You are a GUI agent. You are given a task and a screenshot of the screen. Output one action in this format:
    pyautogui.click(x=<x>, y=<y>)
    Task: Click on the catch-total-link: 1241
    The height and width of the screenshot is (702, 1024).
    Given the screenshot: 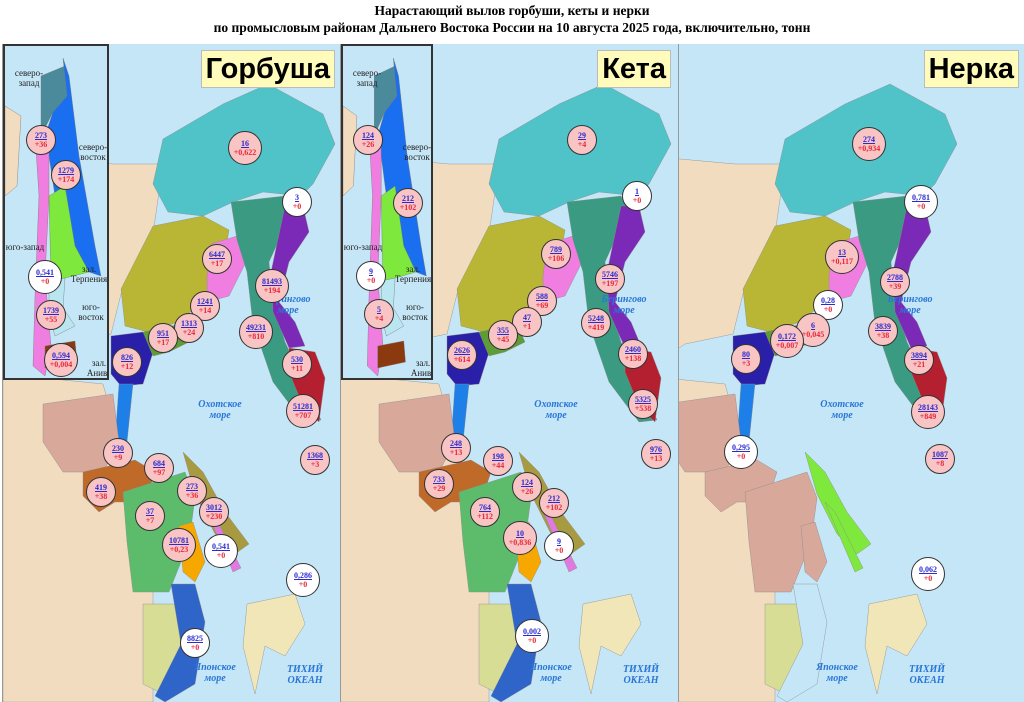 What is the action you would take?
    pyautogui.click(x=205, y=301)
    